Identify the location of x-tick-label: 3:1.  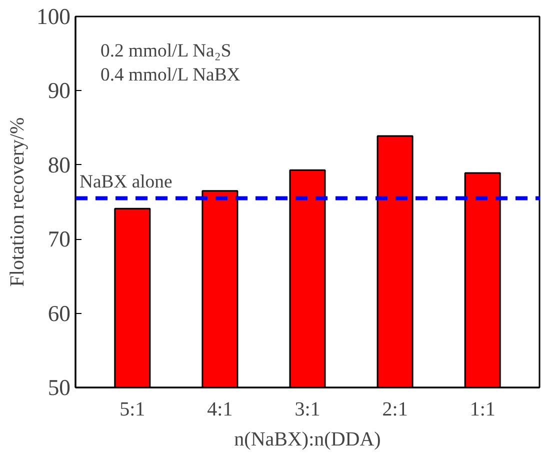
(307, 409).